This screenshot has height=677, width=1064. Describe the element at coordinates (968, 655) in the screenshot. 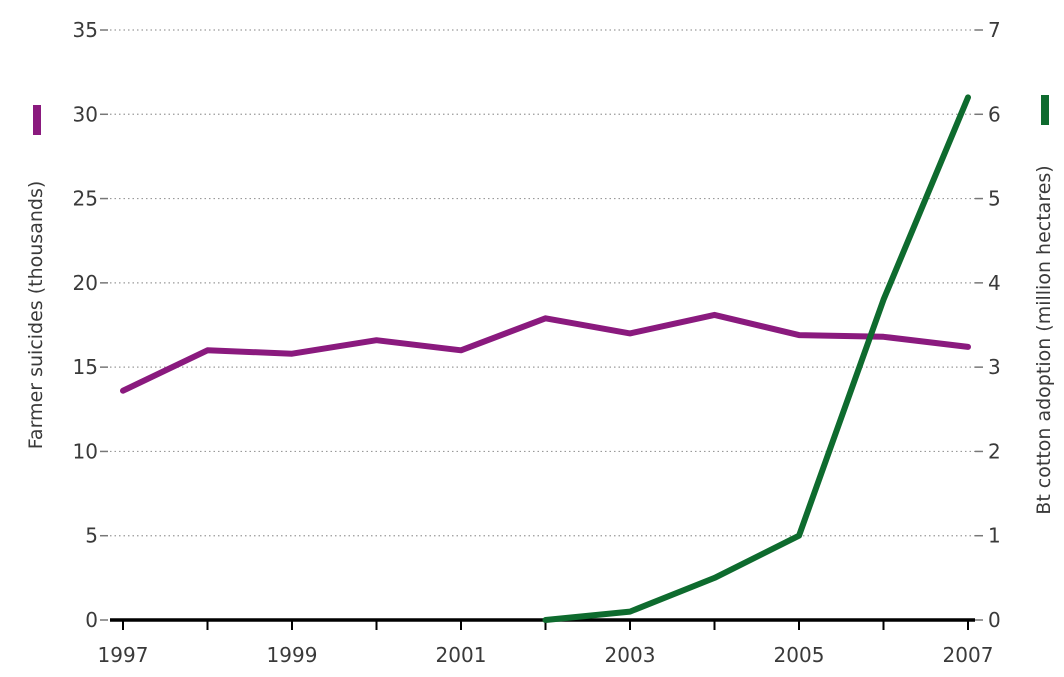

I see `x-tick-label: 2007` at that location.